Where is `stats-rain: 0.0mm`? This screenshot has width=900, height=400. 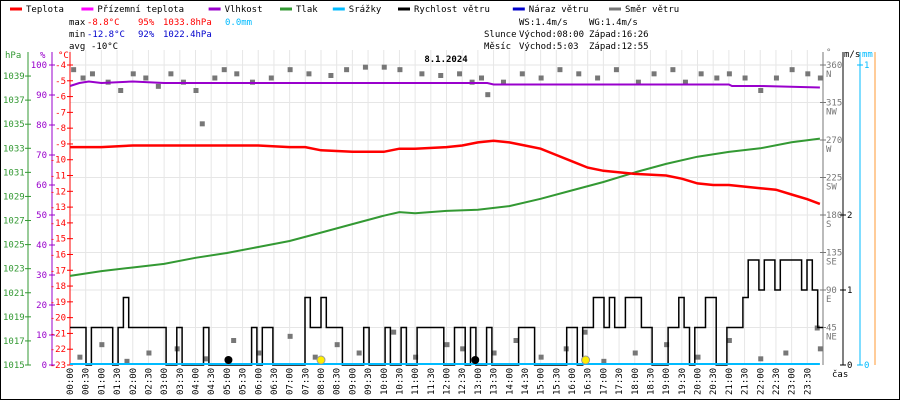 stats-rain: 0.0mm is located at coordinates (238, 23).